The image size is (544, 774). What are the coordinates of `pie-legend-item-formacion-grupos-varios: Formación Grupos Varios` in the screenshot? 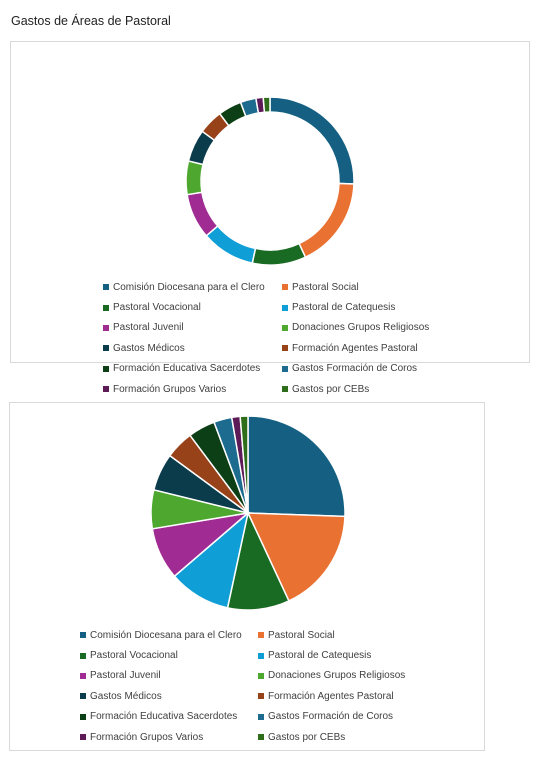 It's located at (169, 737).